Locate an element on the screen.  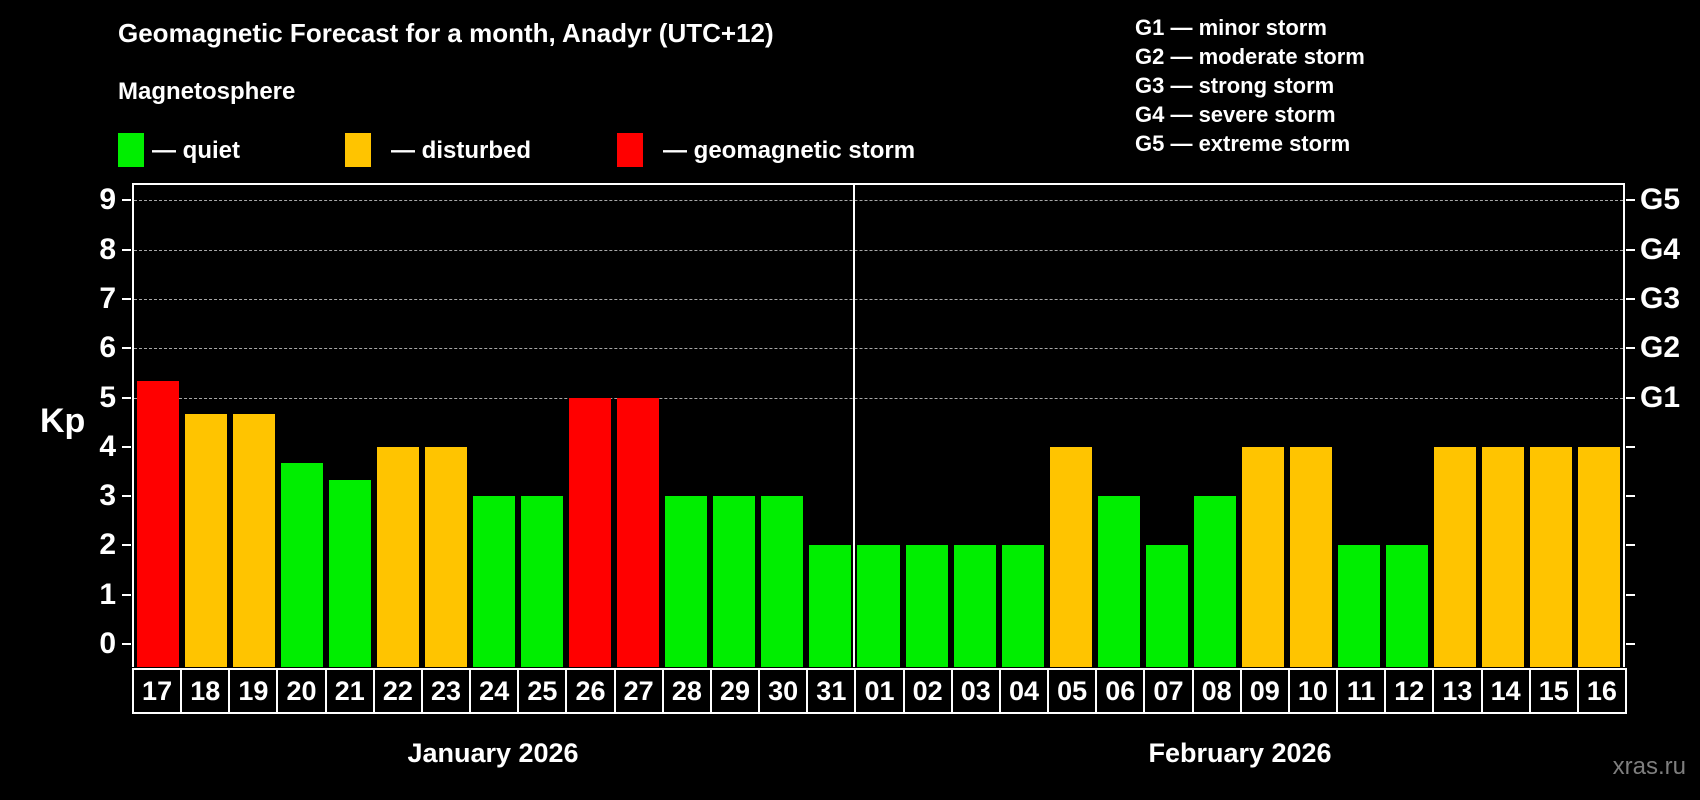
day-label-08: 08 is located at coordinates (1216, 691).